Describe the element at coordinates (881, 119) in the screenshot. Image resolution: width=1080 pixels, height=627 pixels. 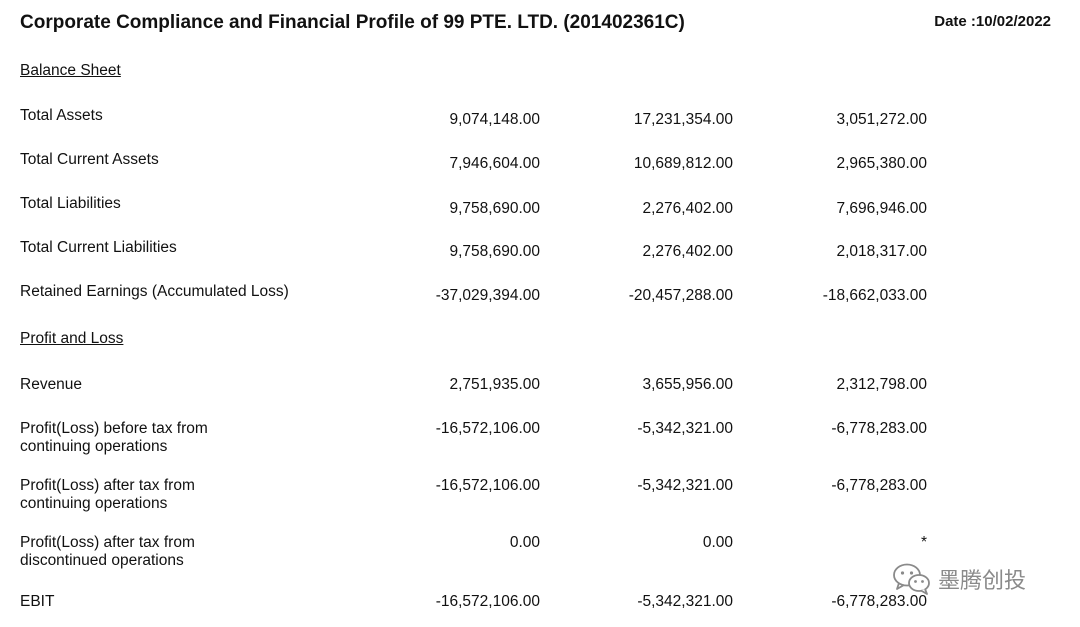
I see `row-value: 3,051,272.00` at that location.